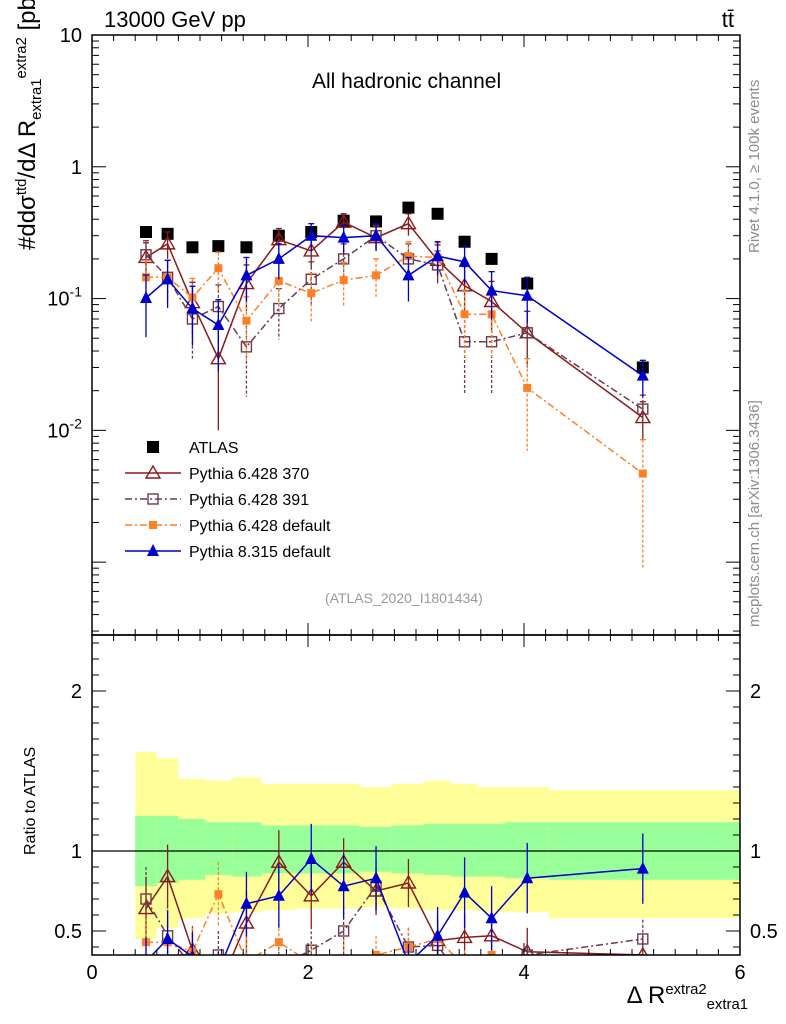 The image size is (786, 1024). I want to click on x-tick-label: 2, so click(307, 973).